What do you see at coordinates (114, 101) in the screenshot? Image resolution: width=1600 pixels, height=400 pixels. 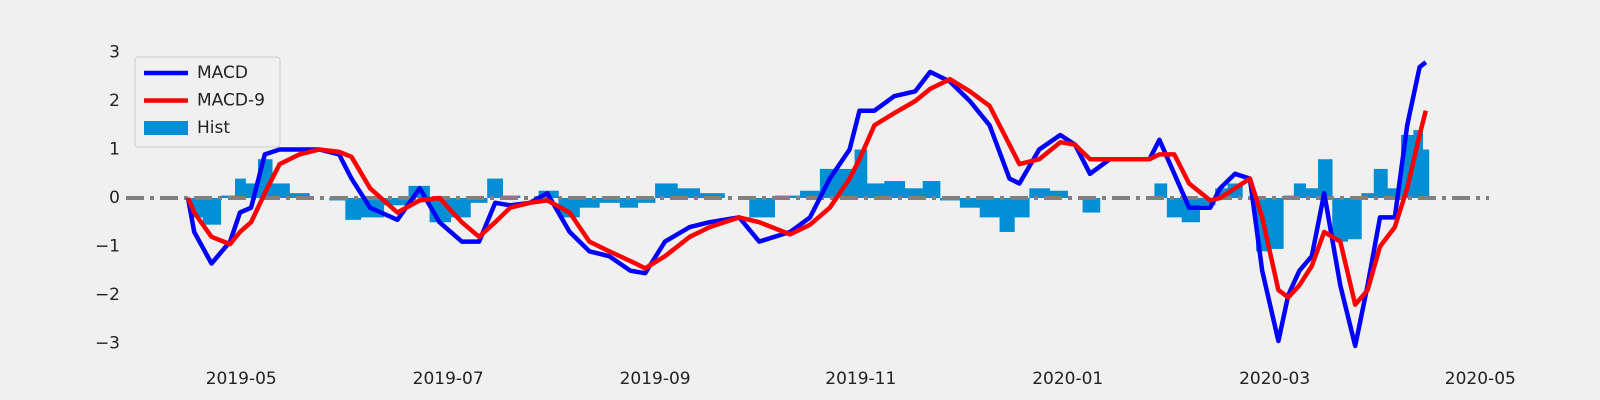 I see `y-tick-label: 2` at bounding box center [114, 101].